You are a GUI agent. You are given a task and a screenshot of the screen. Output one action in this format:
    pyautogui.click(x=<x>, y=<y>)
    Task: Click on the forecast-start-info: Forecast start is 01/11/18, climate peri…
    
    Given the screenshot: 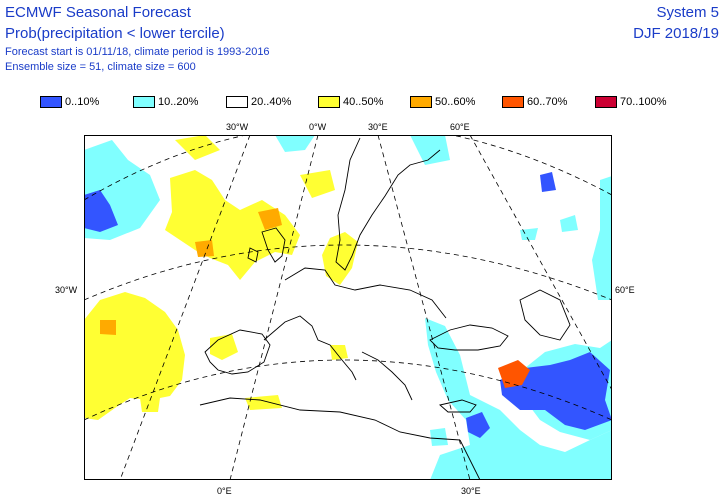 What is the action you would take?
    pyautogui.click(x=137, y=52)
    